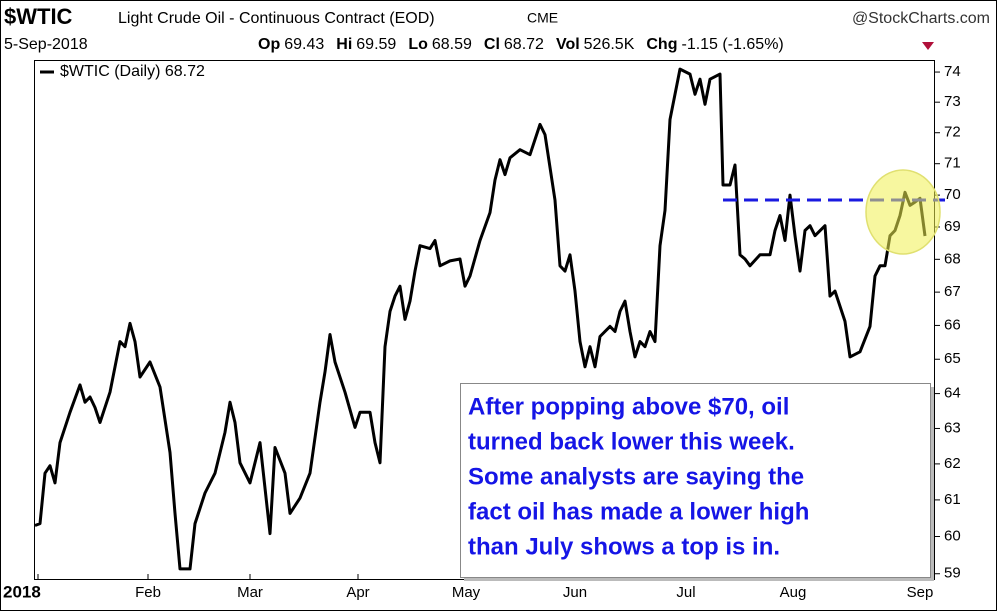  What do you see at coordinates (628, 406) in the screenshot?
I see `note-line: After popping above $70, oil` at bounding box center [628, 406].